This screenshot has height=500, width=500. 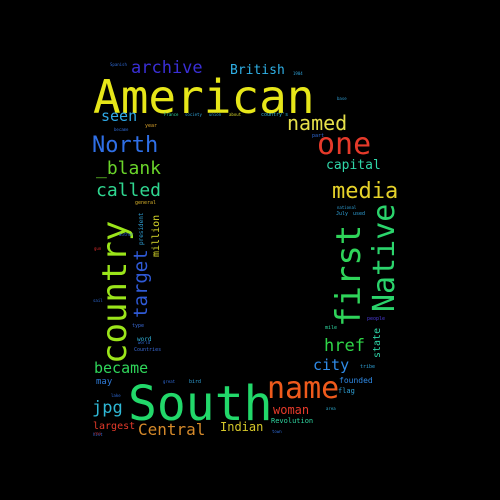 I want to click on word-media: media, so click(x=365, y=191).